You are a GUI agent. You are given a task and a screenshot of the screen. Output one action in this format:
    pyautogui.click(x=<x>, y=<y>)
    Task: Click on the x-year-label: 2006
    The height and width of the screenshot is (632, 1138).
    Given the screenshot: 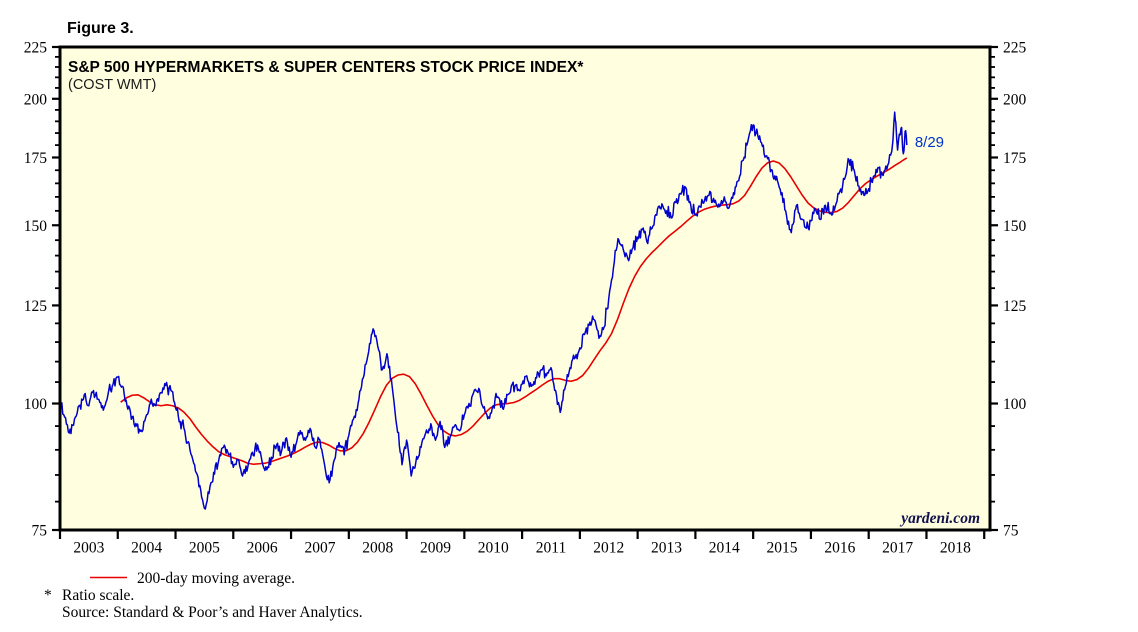 What is the action you would take?
    pyautogui.click(x=262, y=548)
    